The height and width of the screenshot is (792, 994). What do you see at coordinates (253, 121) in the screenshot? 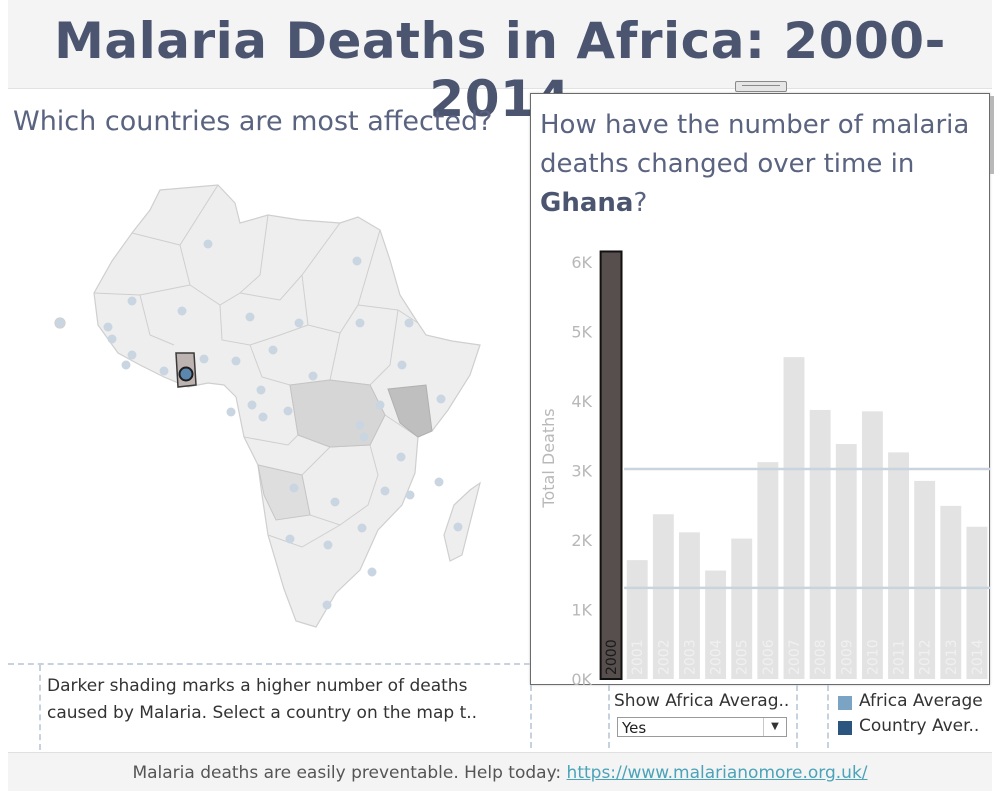
I see `map-heading: Which countries are most affected?` at bounding box center [253, 121].